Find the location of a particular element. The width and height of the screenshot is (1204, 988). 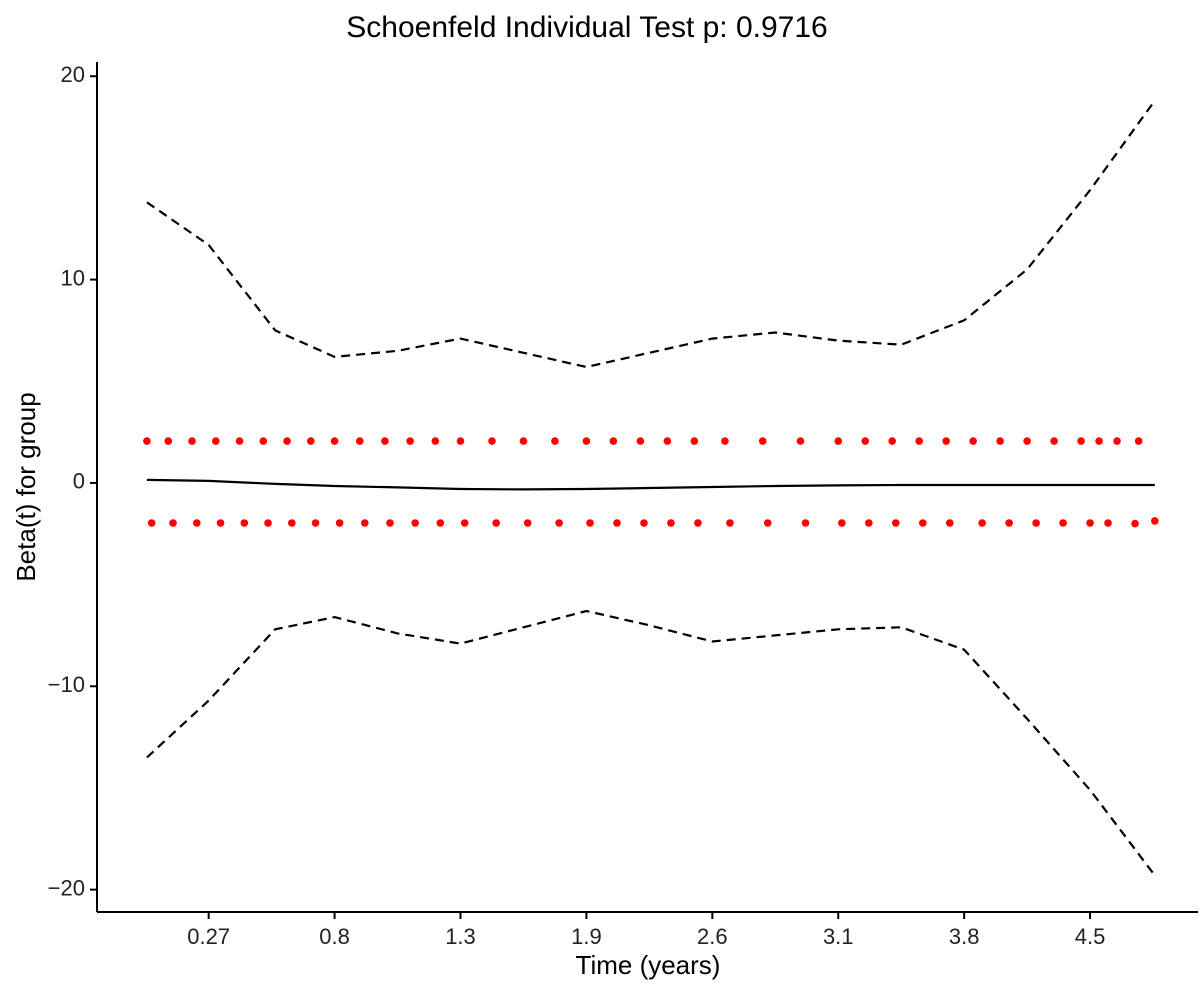

x-tick-label: 3.1 is located at coordinates (838, 936).